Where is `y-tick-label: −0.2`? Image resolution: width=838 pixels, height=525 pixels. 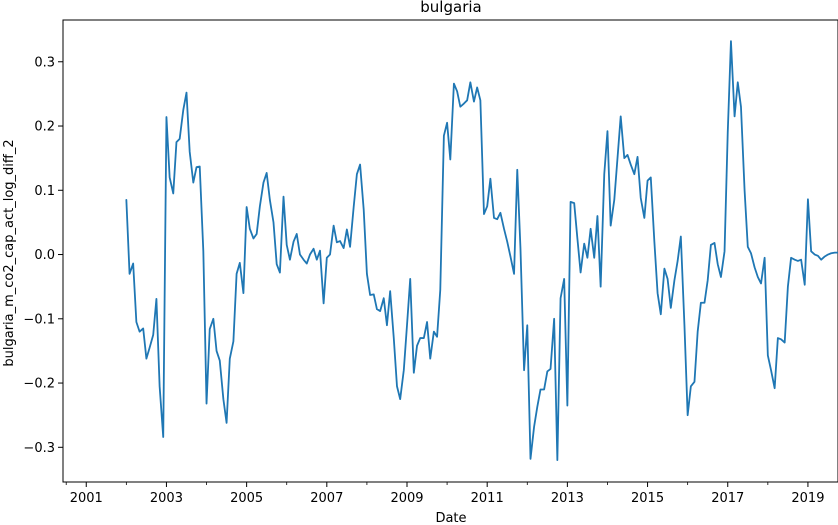
y-tick-label: −0.2 is located at coordinates (39, 384).